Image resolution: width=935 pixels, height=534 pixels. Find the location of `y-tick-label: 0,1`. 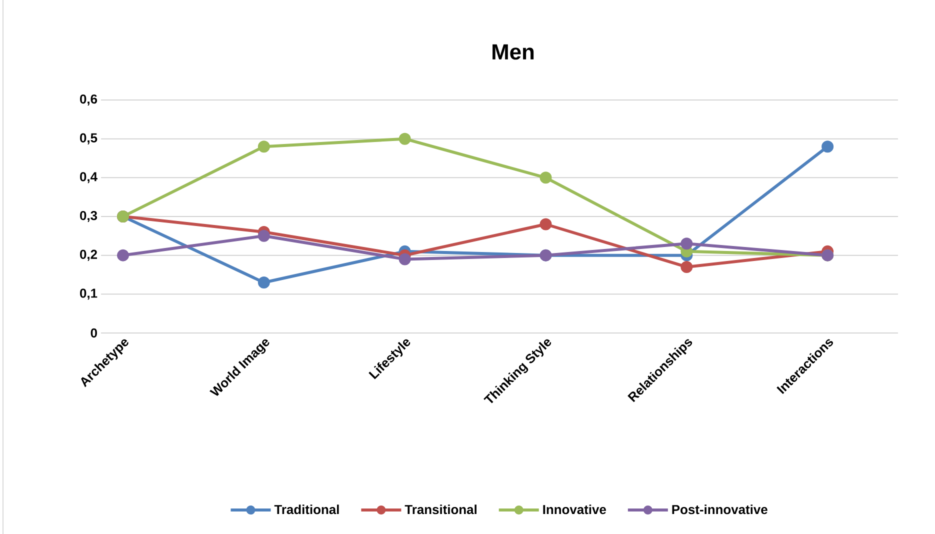

y-tick-label: 0,1 is located at coordinates (89, 294).